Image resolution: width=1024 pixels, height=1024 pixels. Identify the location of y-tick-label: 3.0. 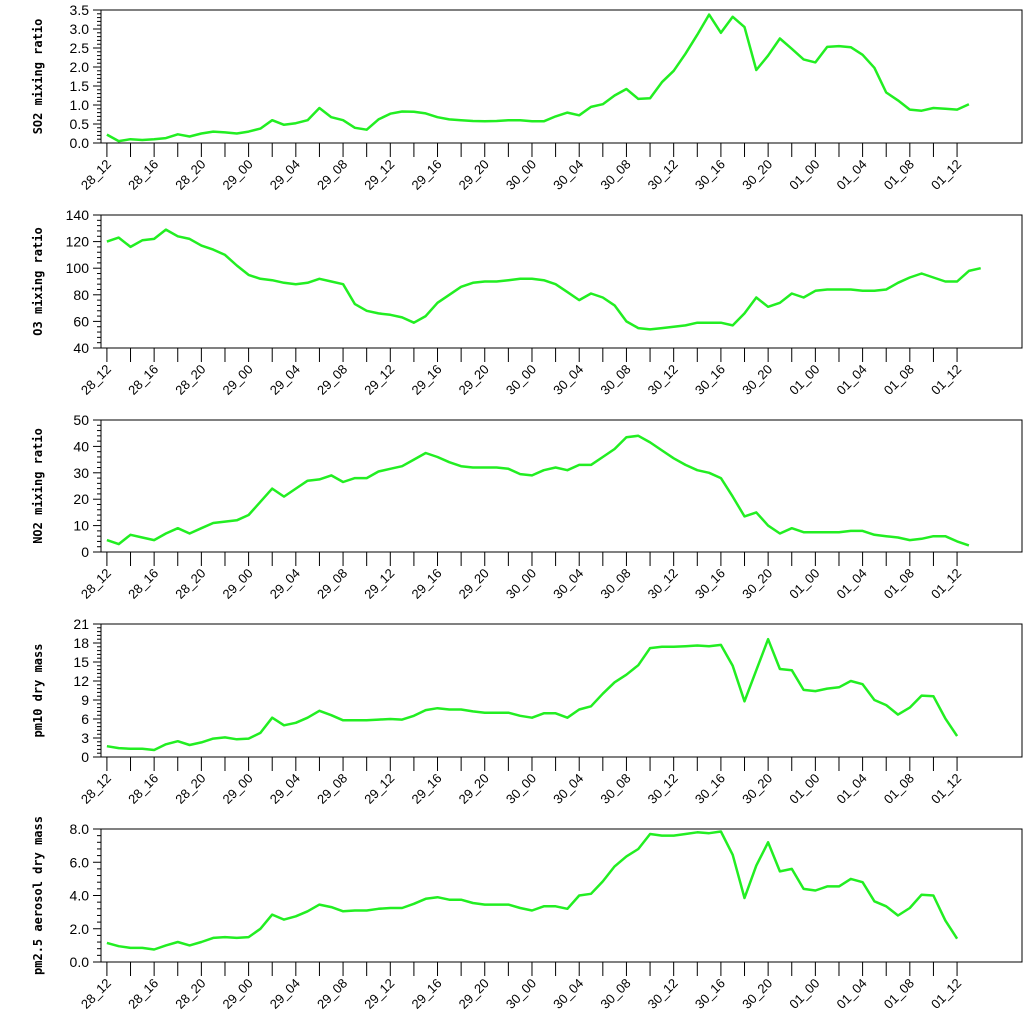
(80, 29).